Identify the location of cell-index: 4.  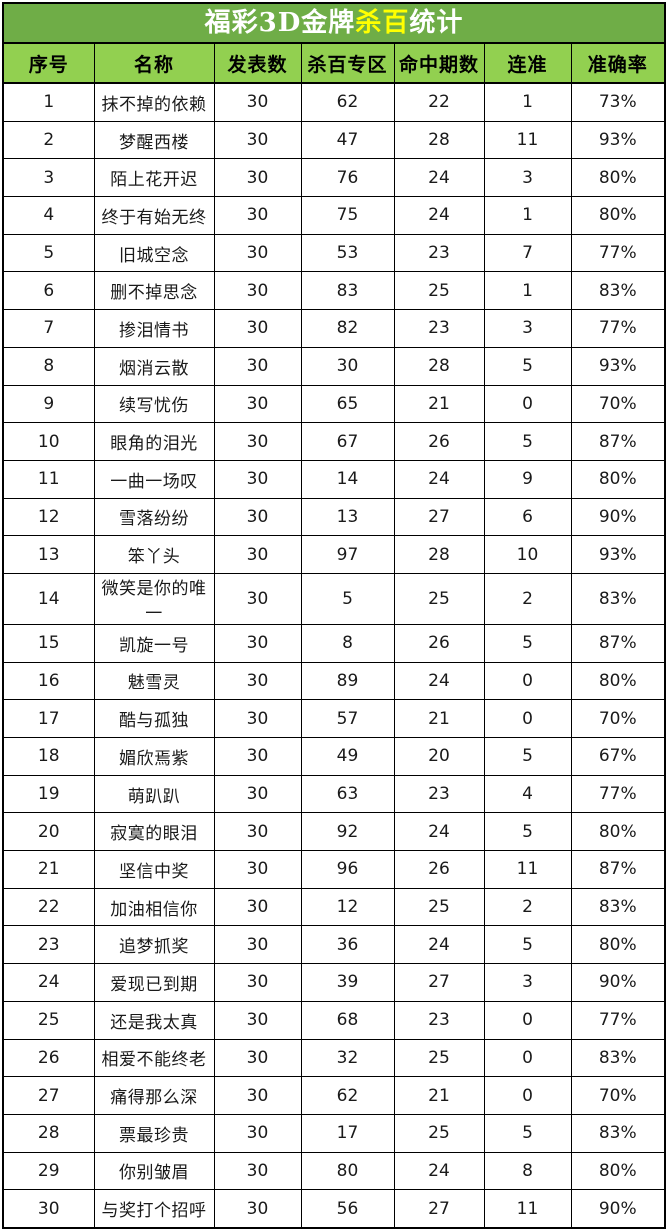
(48, 215).